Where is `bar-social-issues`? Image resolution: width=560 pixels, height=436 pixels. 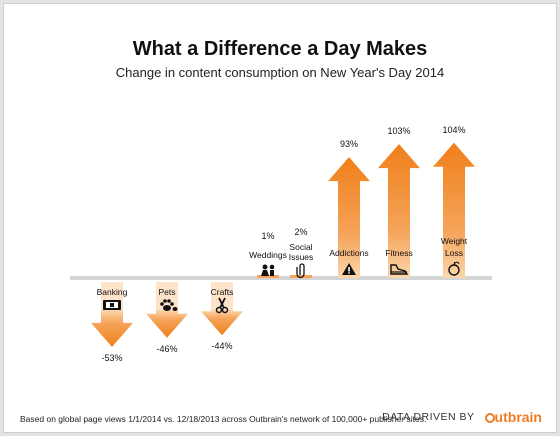 bar-social-issues is located at coordinates (301, 276).